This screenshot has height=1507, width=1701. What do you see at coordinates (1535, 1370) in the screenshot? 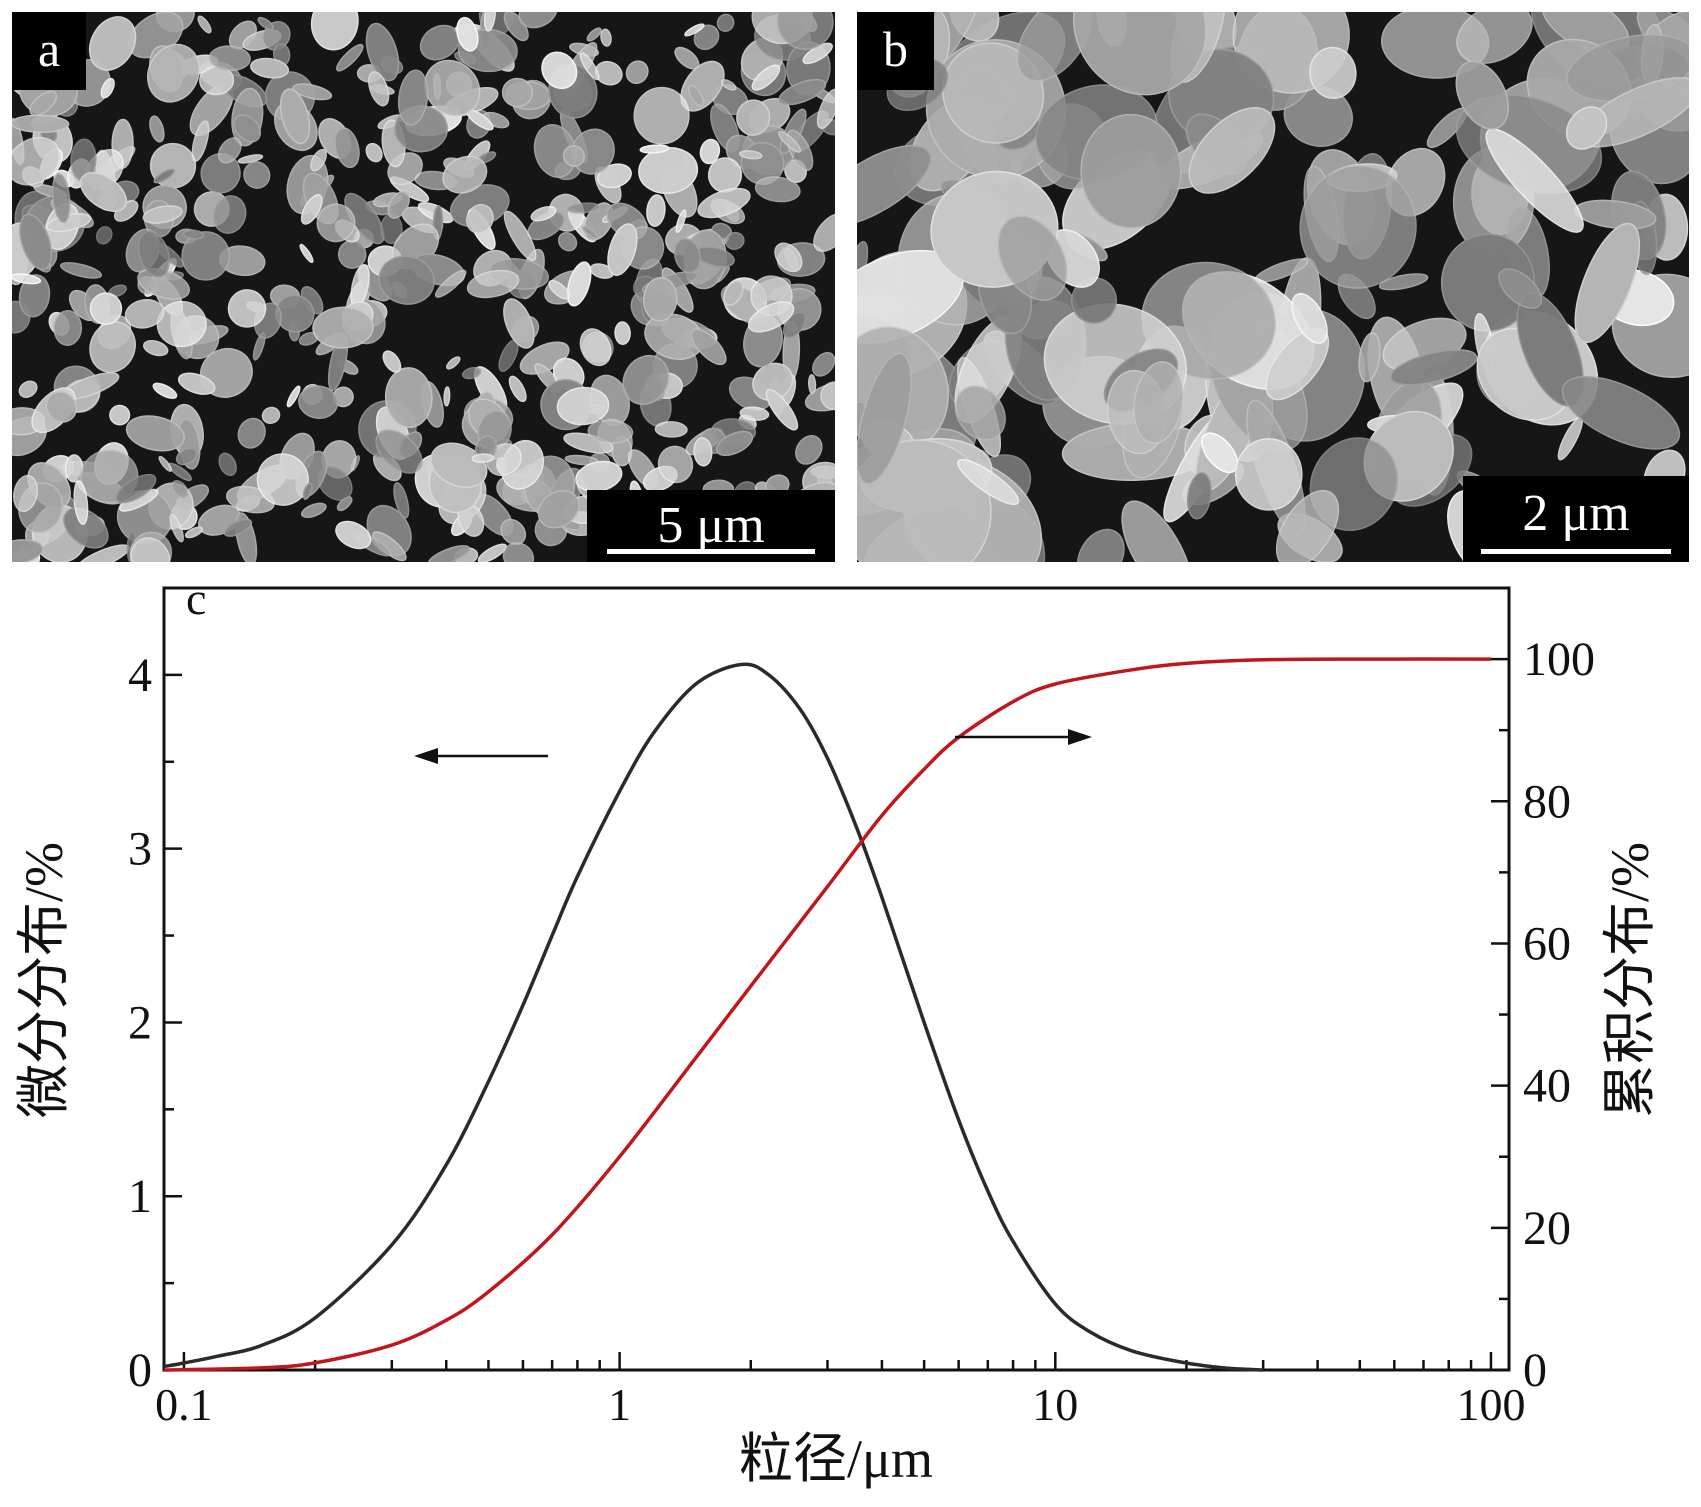
I see `y-right-tick-label: 0` at bounding box center [1535, 1370].